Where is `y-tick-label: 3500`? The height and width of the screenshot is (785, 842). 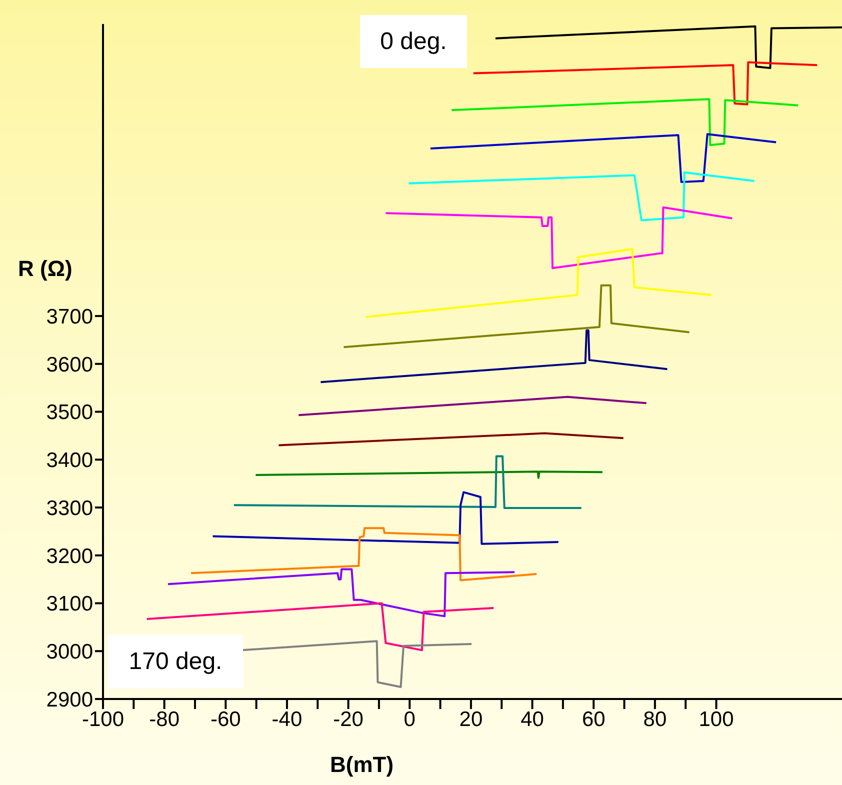 y-tick-label: 3500 is located at coordinates (69, 412).